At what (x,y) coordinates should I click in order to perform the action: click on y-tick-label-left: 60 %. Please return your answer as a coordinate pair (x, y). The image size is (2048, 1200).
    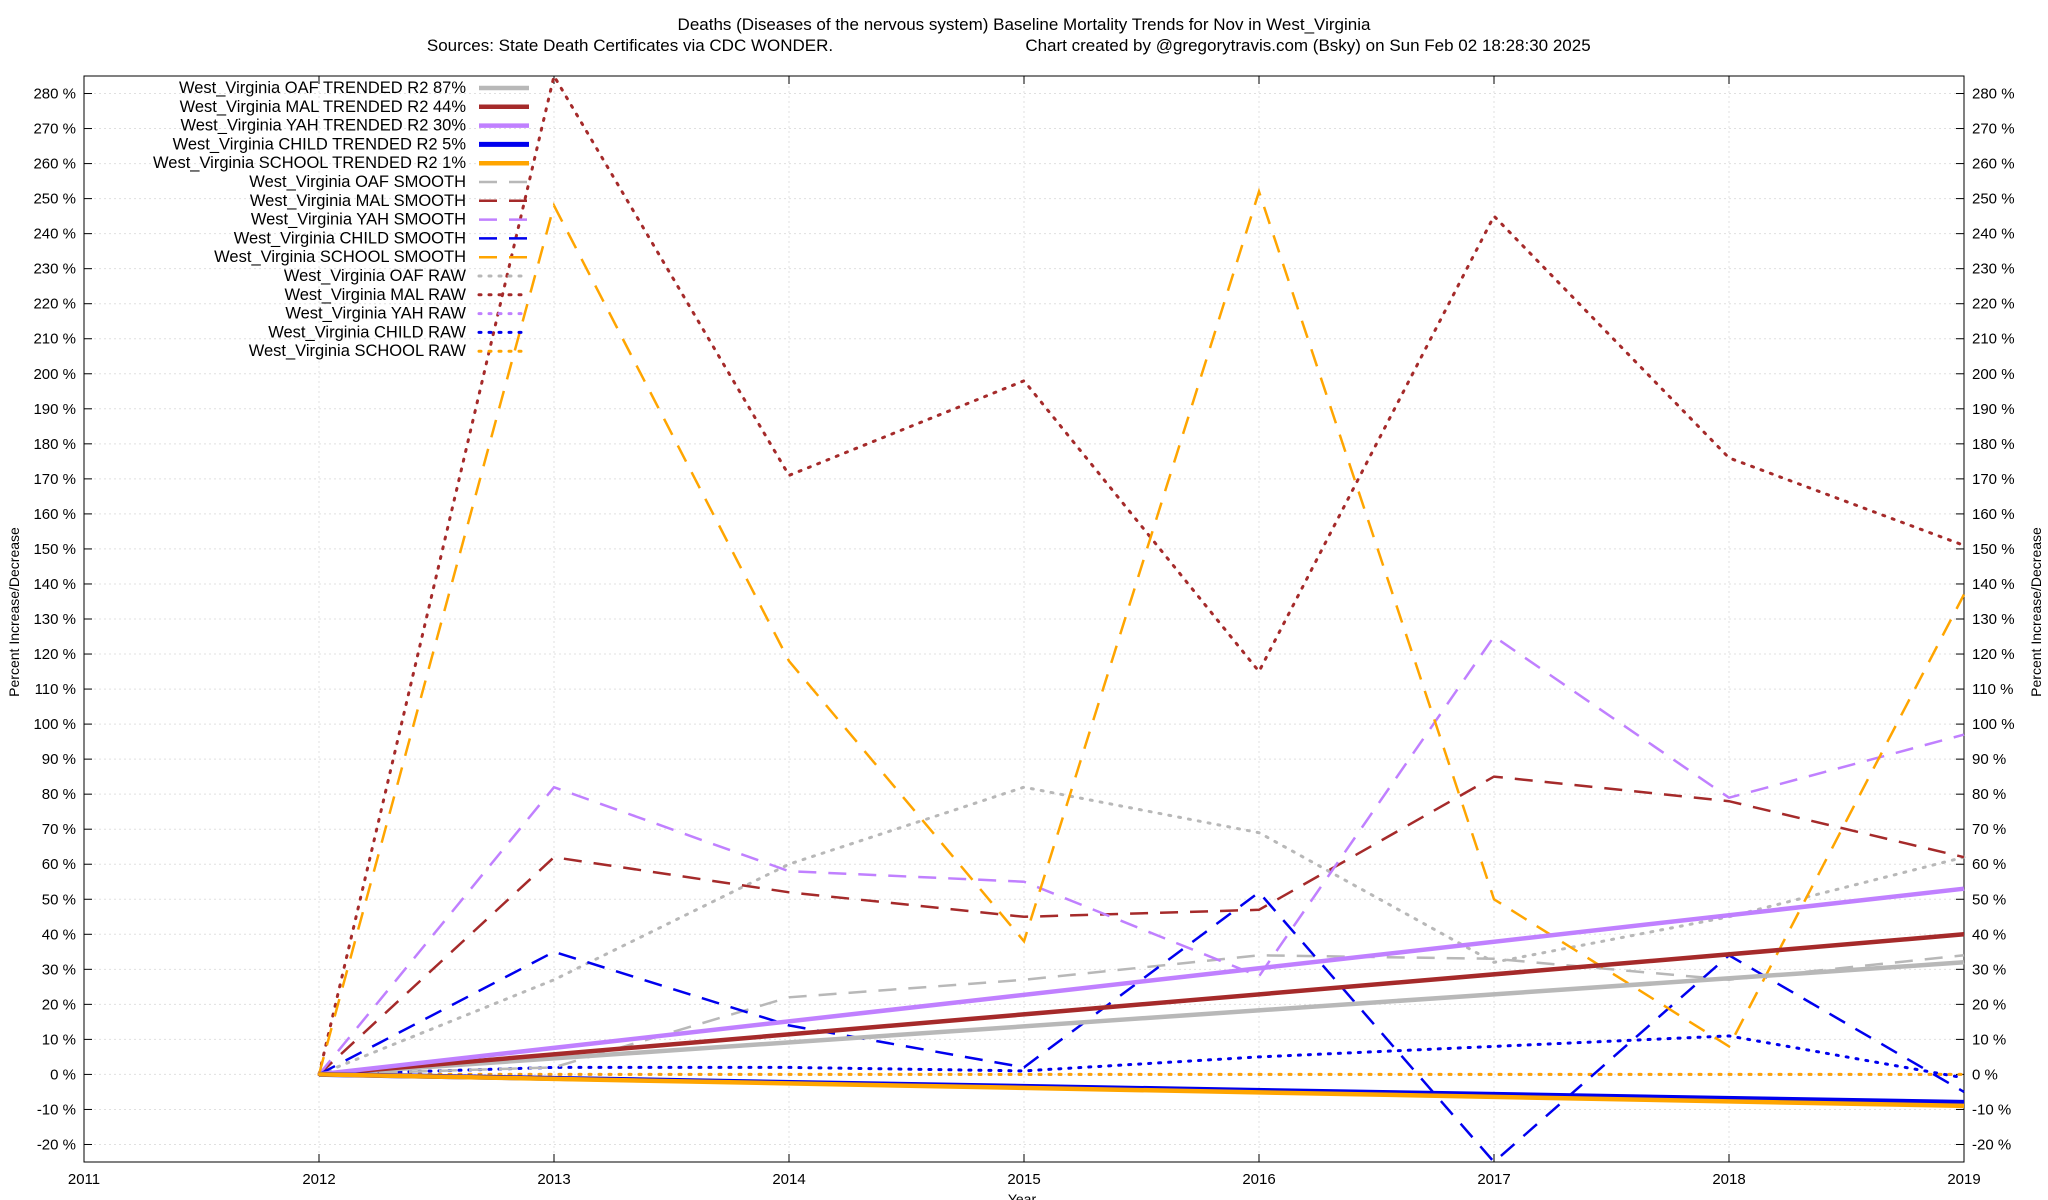
    Looking at the image, I should click on (59, 864).